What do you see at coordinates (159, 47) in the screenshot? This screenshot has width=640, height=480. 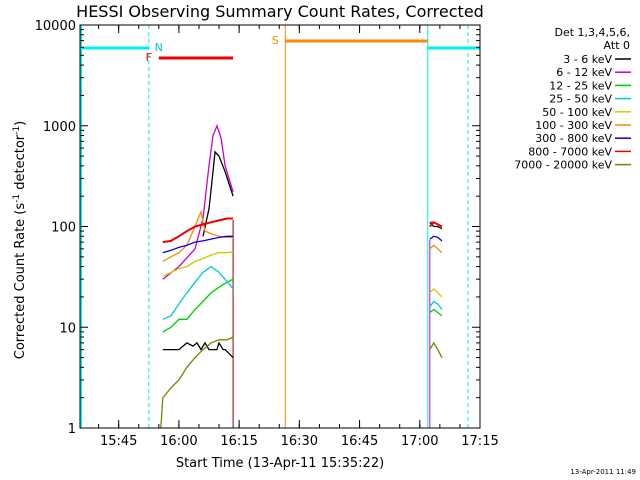 I see `flag-label-n: N` at bounding box center [159, 47].